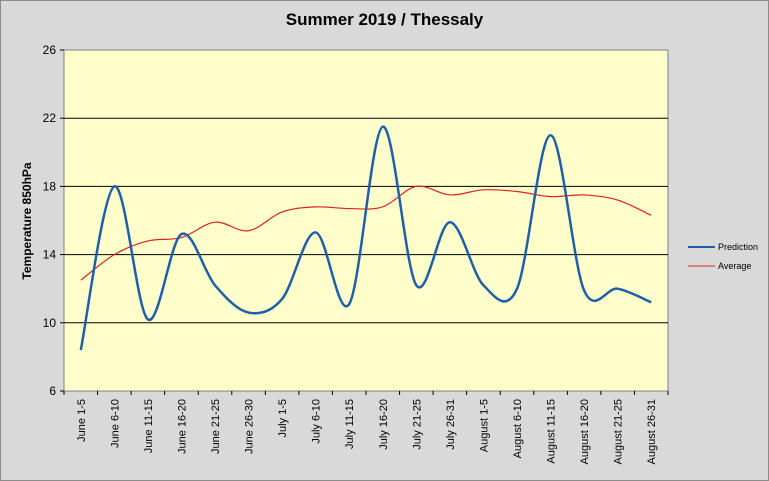  Describe the element at coordinates (734, 266) in the screenshot. I see `legend-label-average: Average` at that location.